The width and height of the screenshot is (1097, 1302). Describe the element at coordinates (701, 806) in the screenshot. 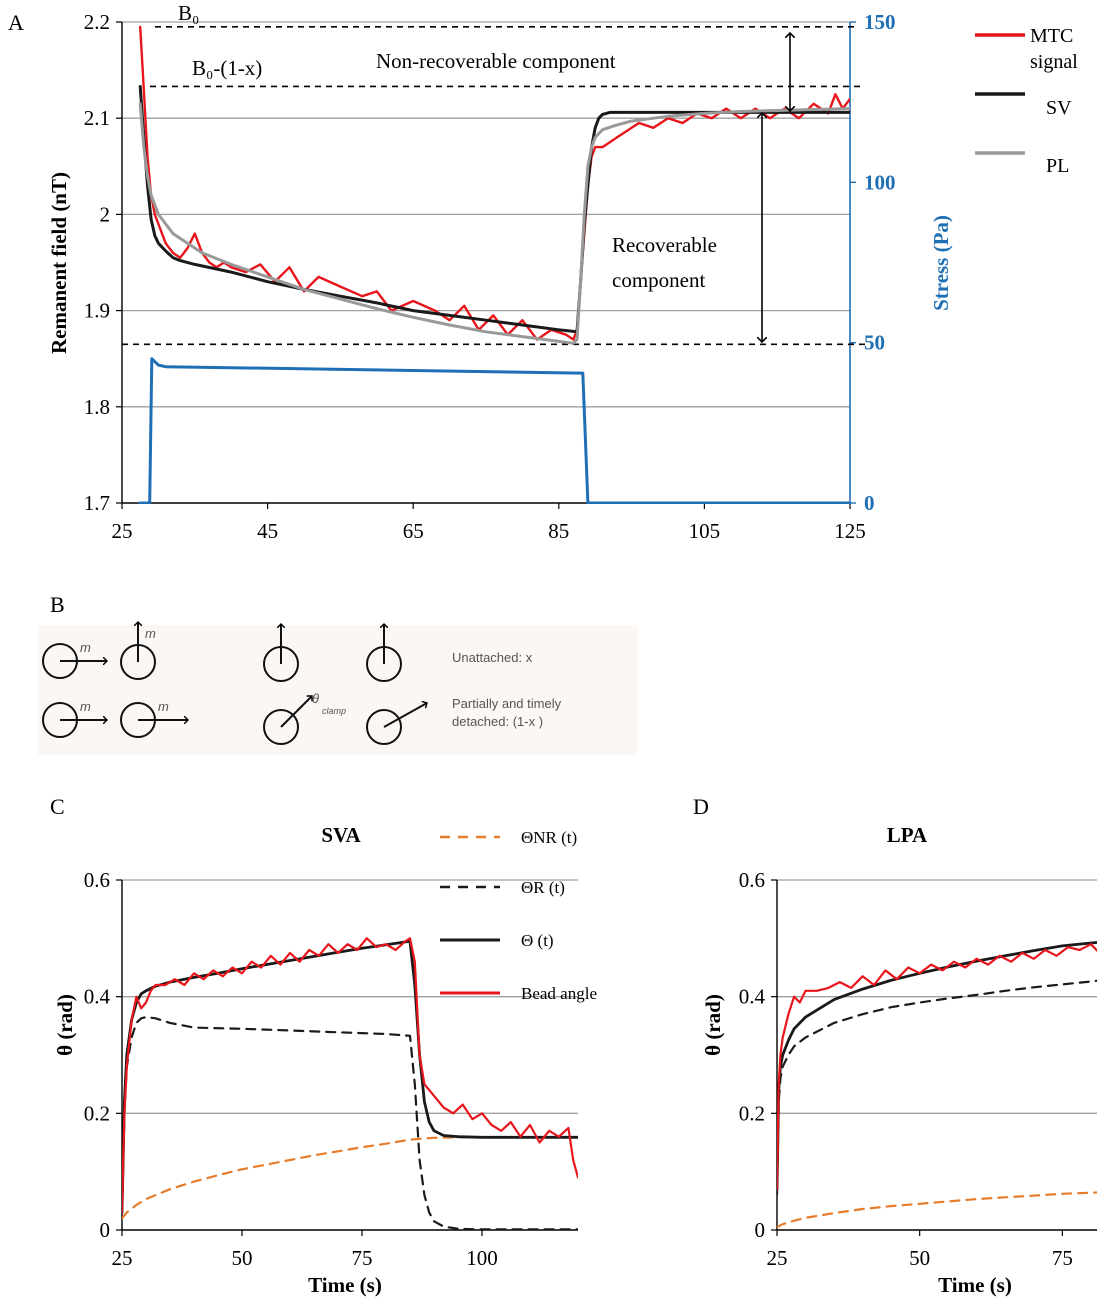

I see `panel-label-d: D` at that location.